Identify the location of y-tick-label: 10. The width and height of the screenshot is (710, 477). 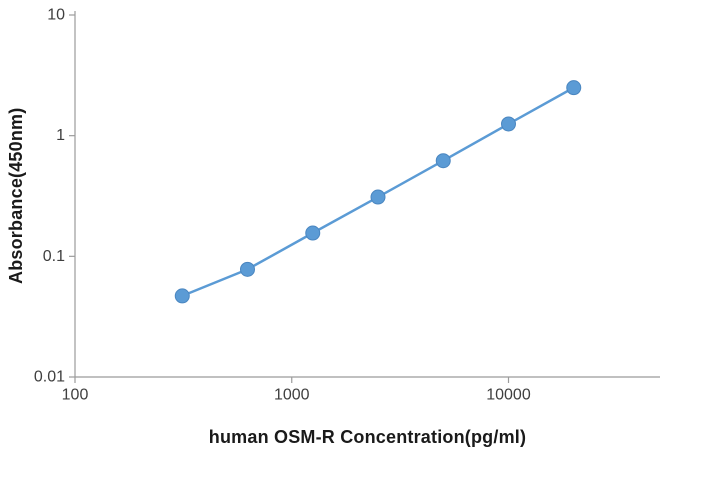
(56, 15).